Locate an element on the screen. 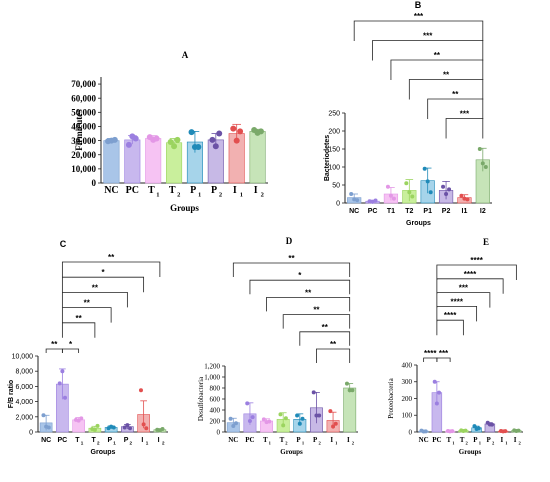 This screenshot has height=482, width=550. significance-label: *** is located at coordinates (464, 288).